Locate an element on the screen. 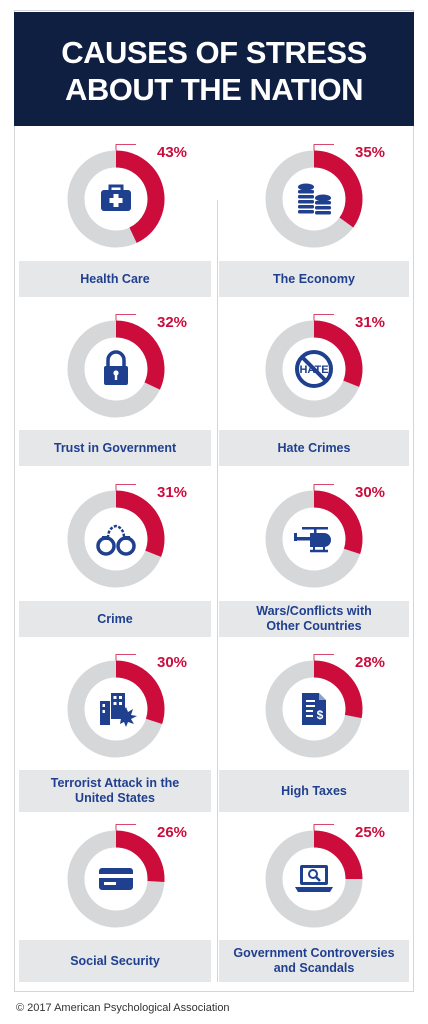 The image size is (428, 1024). category-label: Wars/Conflicts with Other Countries is located at coordinates (314, 618).